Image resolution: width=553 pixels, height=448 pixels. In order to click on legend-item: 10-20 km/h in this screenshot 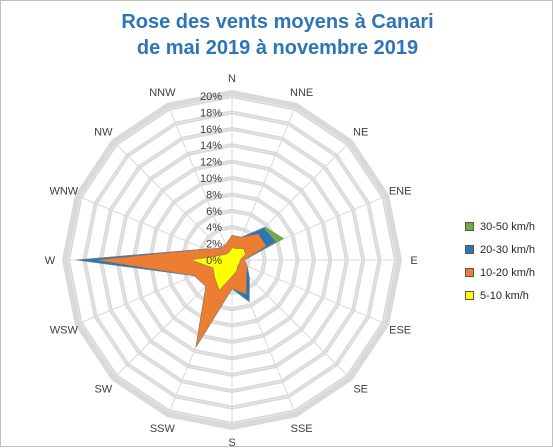, I will do `click(500, 272)`.